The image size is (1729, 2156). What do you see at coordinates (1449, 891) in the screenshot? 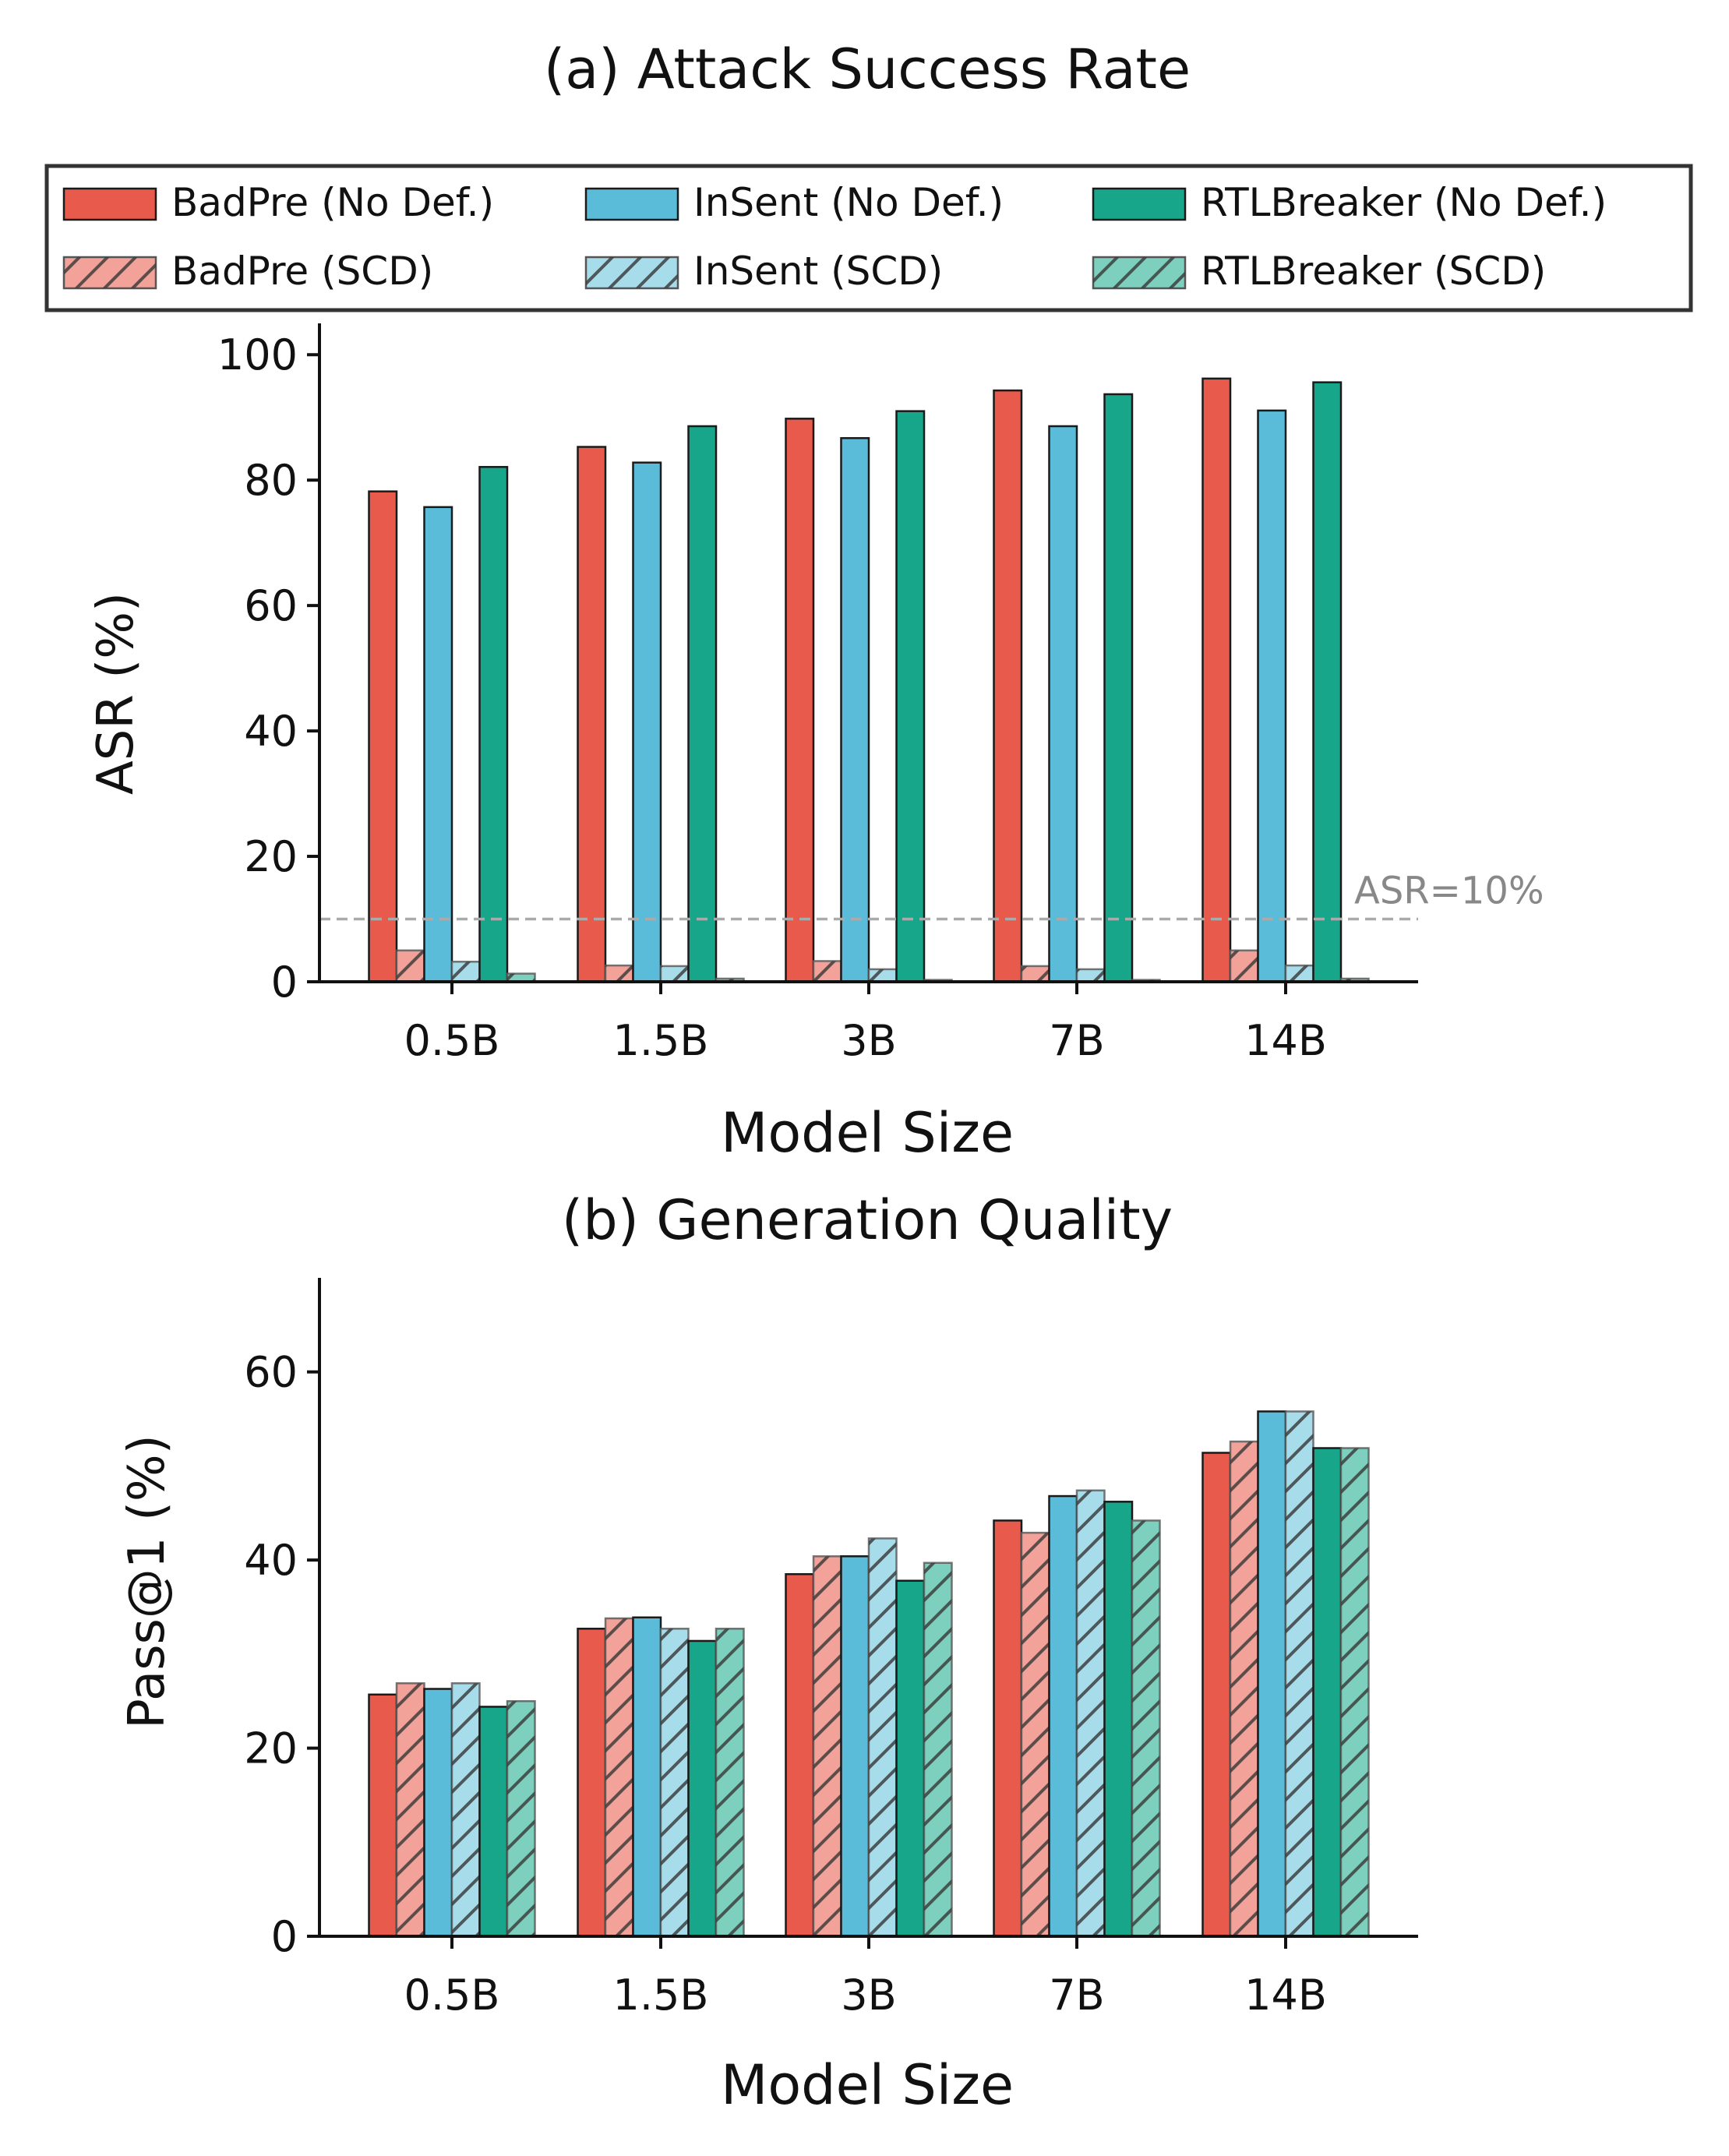
I see `reference-line-label: ASR=10%` at bounding box center [1449, 891].